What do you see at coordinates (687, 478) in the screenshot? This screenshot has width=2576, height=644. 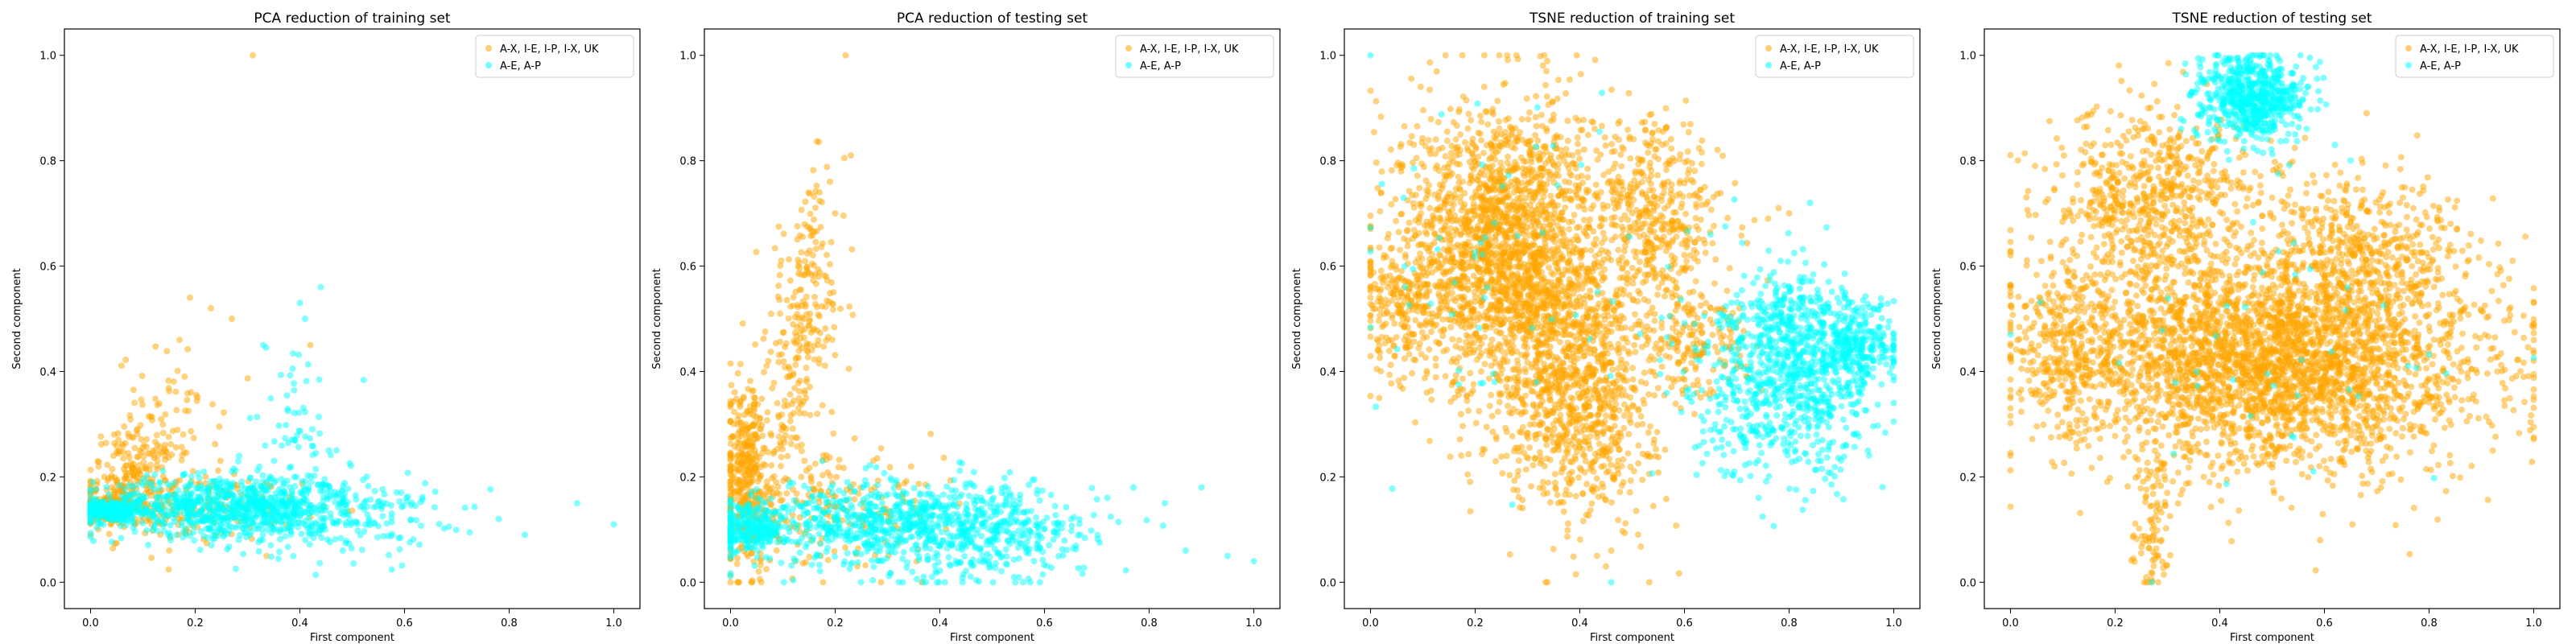 I see `y-tick-label: 0.2` at bounding box center [687, 478].